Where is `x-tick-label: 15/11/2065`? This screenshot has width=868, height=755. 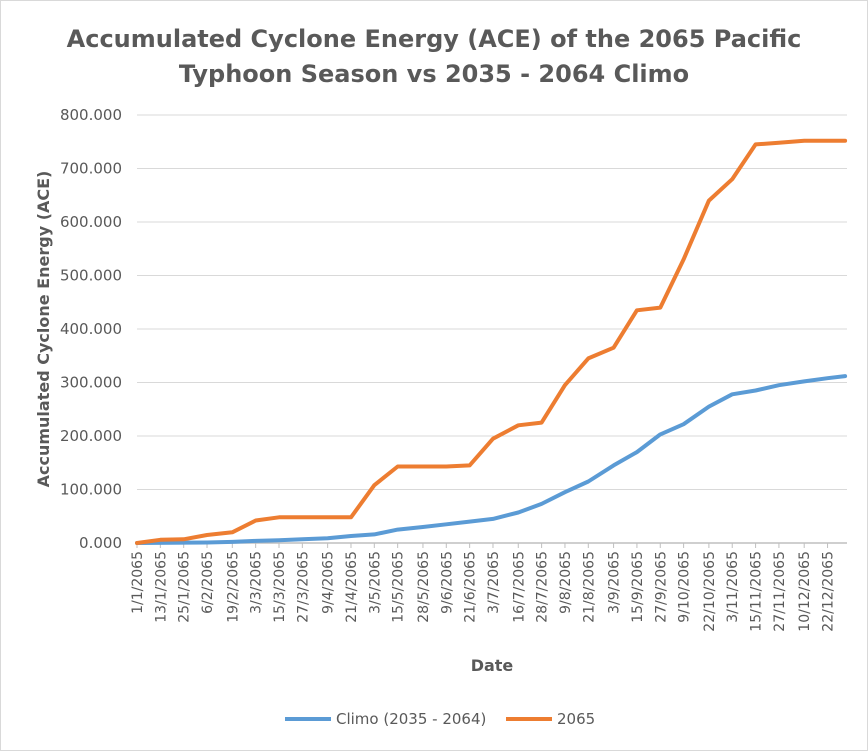
x-tick-label: 15/11/2065 is located at coordinates (757, 591).